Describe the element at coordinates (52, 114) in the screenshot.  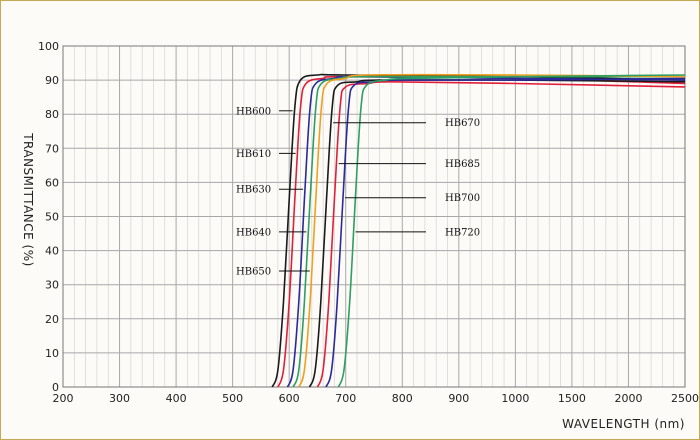
I see `y-tick-label: 80` at that location.